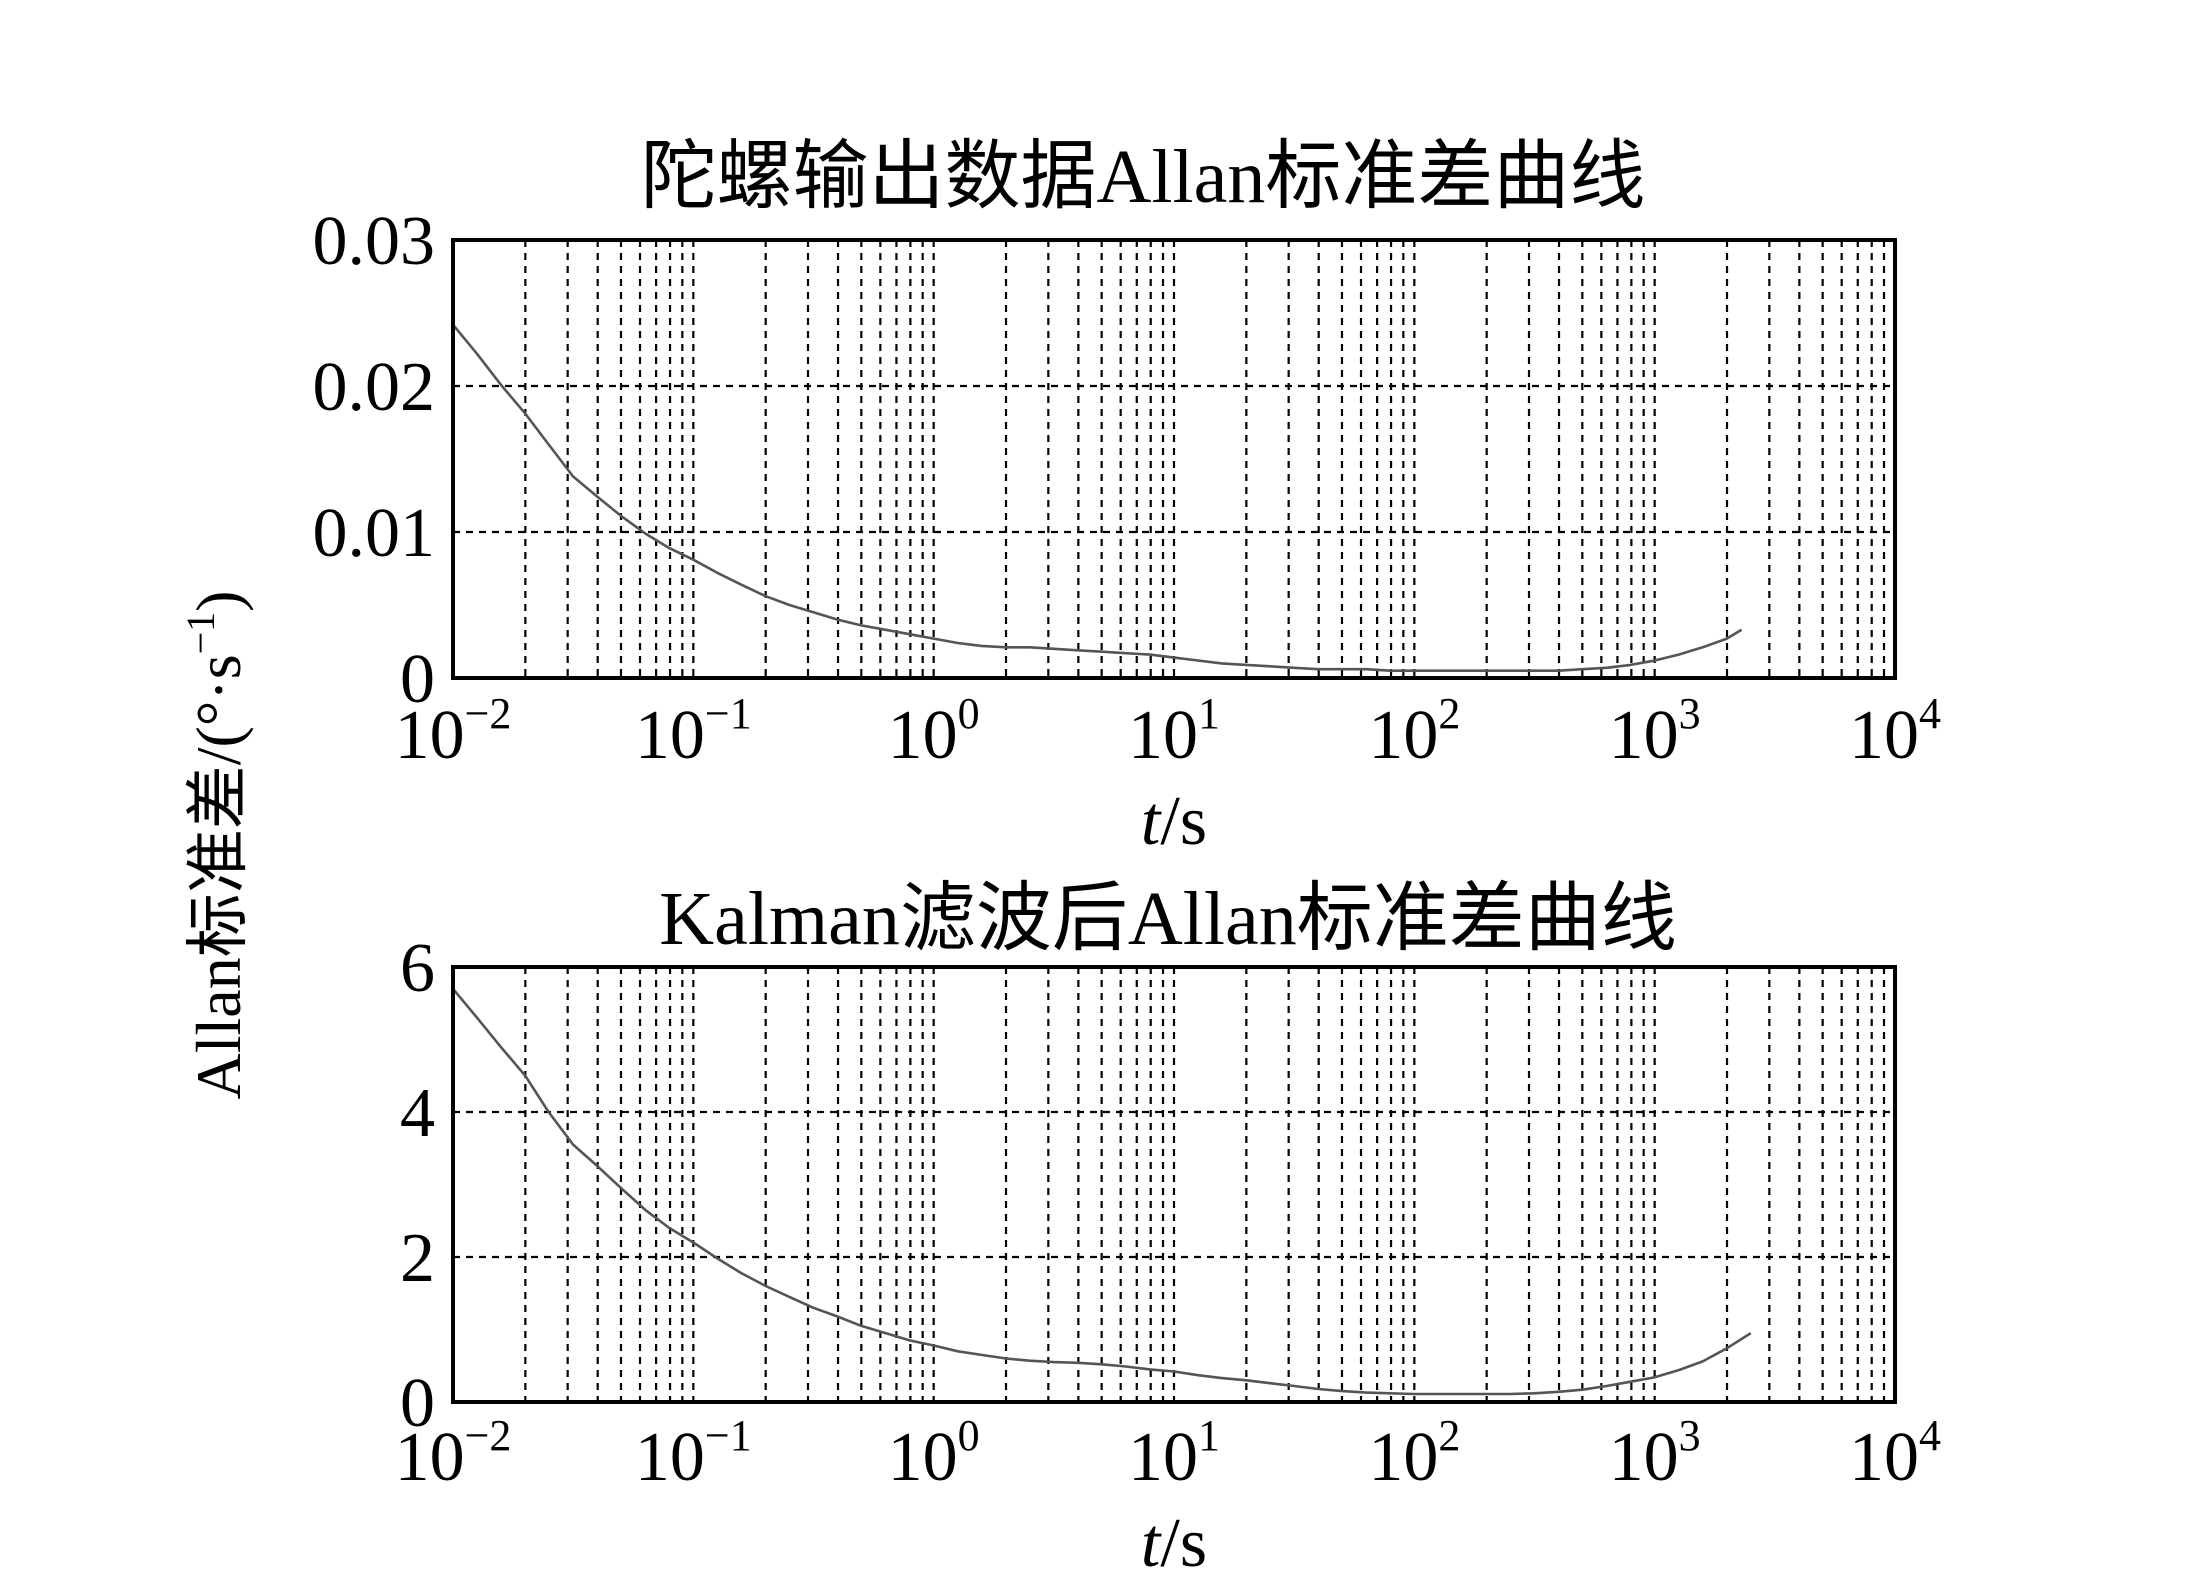 The height and width of the screenshot is (1577, 2191). What do you see at coordinates (417, 1258) in the screenshot?
I see `y-tick-label: 2` at bounding box center [417, 1258].